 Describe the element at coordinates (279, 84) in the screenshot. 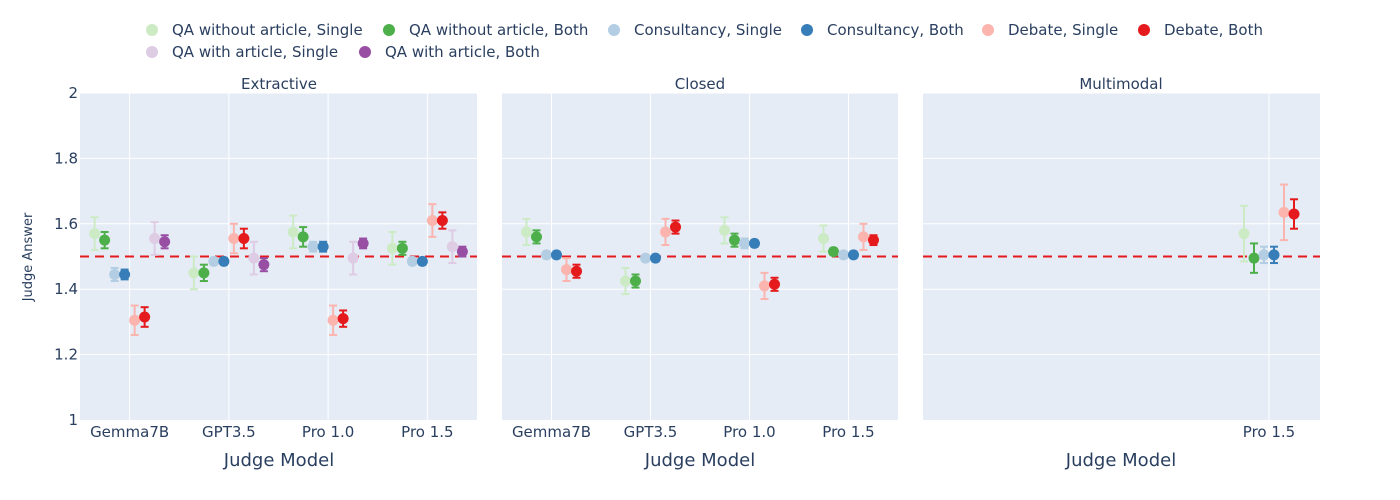

I see `panel-title: Extractive` at that location.